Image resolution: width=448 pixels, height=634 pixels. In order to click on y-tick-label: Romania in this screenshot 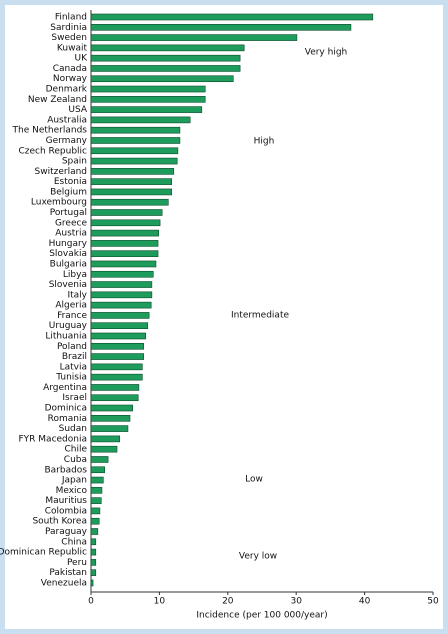, I will do `click(67, 419)`.